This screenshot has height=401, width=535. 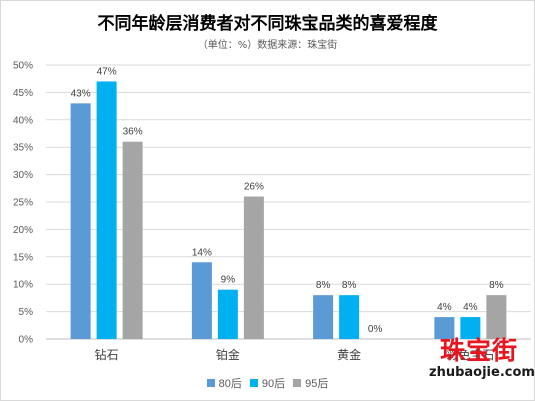 What do you see at coordinates (470, 355) in the screenshot?
I see `x-tick-label: 彩色宝石` at bounding box center [470, 355].